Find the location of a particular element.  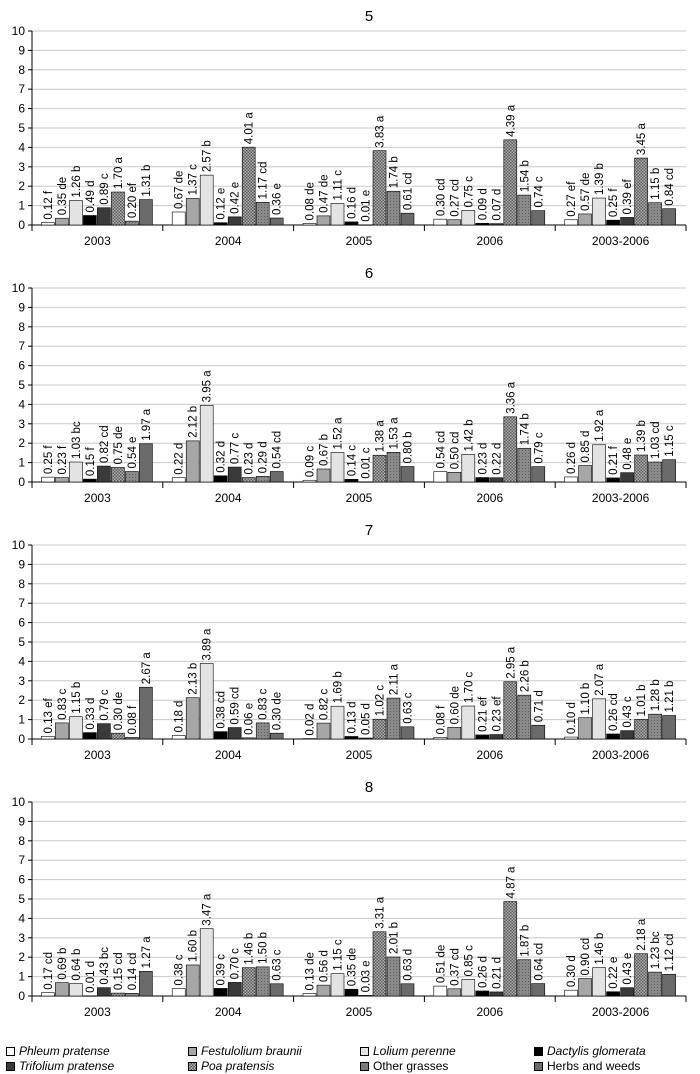

data-label: 1.70 a is located at coordinates (119, 172).